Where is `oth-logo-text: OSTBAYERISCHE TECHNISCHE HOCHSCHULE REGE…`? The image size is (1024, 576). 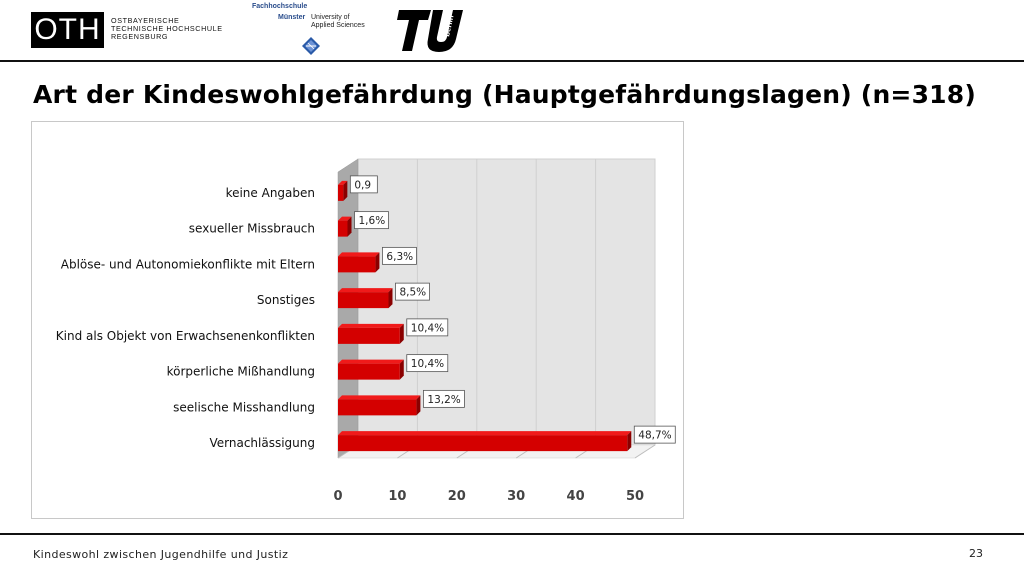
oth-logo-text: OSTBAYERISCHE TECHNISCHE HOCHSCHULE REGE… is located at coordinates (167, 29).